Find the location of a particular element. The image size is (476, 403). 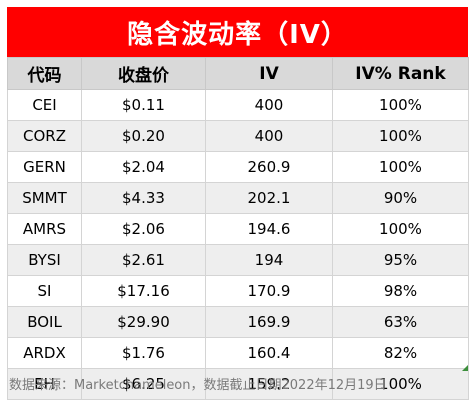

table-row: SMMT $4.33 202.1 90% is located at coordinates (238, 198).